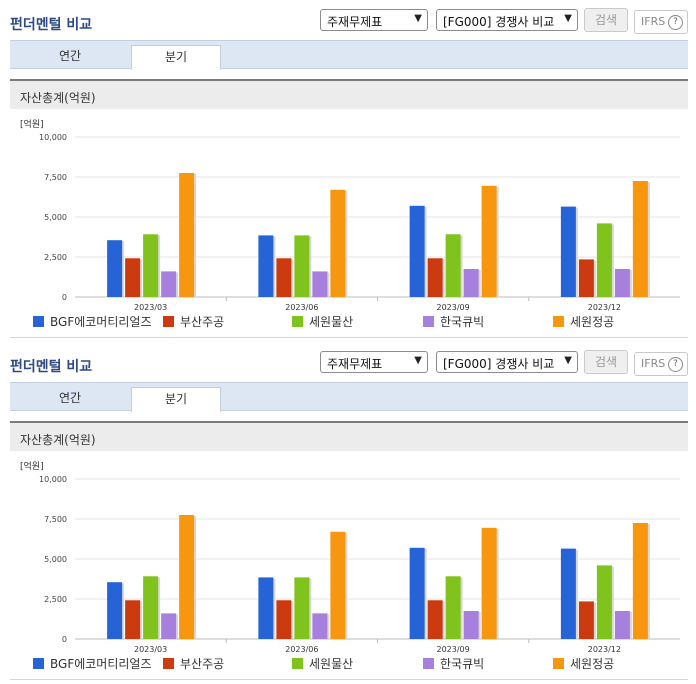 Image resolution: width=696 pixels, height=684 pixels. Describe the element at coordinates (453, 307) in the screenshot. I see `x-tick-label: 2023/09` at that location.